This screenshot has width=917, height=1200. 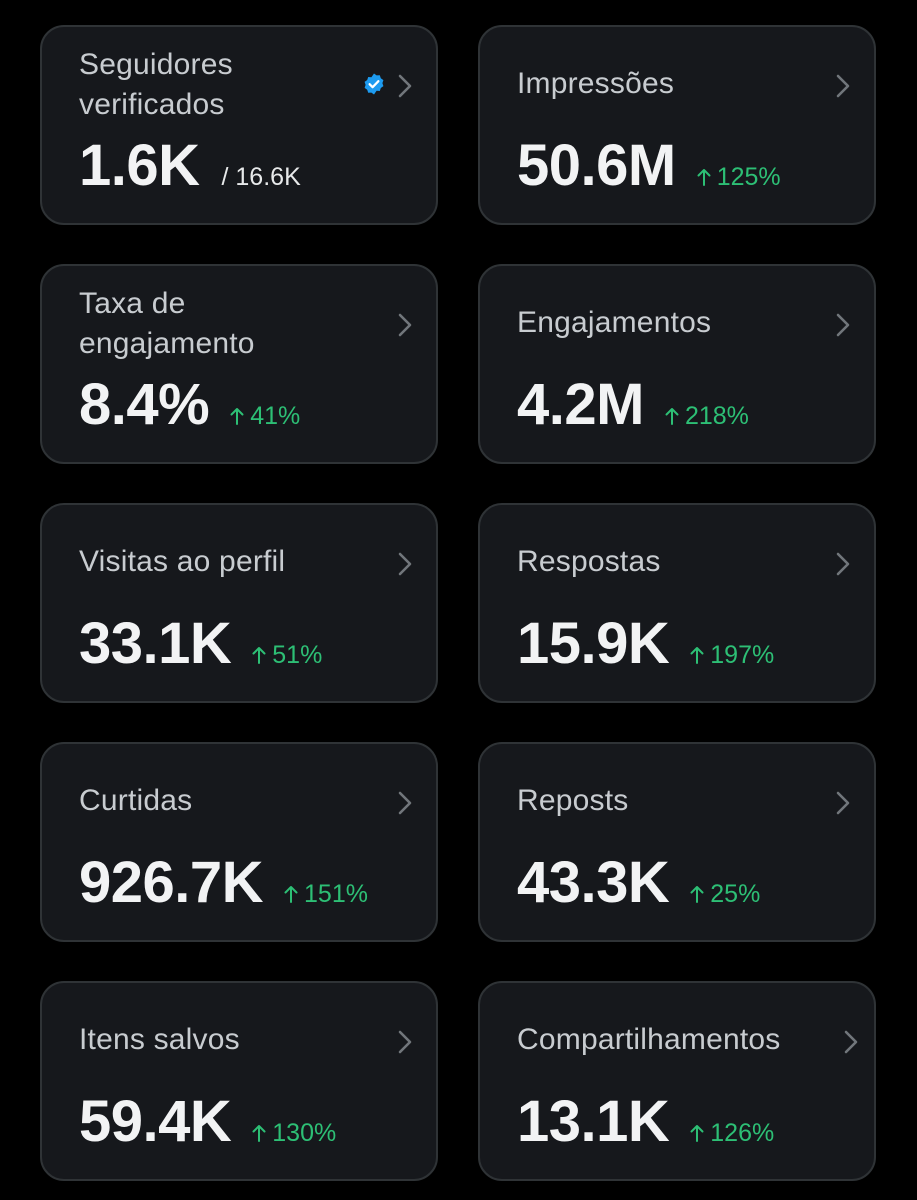 I want to click on metric-row: 59.4K 130%, so click(x=207, y=1122).